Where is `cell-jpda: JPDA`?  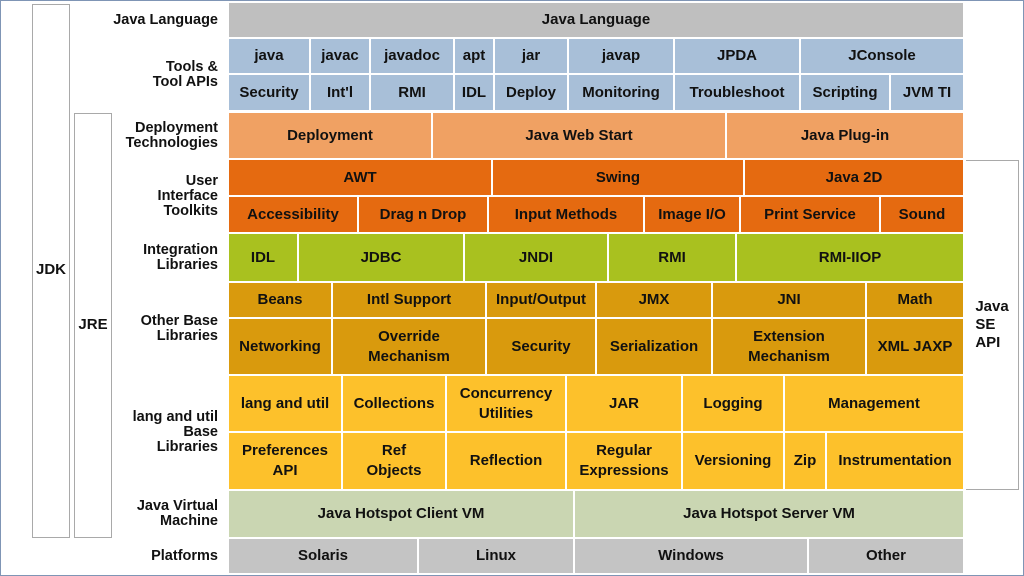
cell-jpda: JPDA is located at coordinates (737, 56).